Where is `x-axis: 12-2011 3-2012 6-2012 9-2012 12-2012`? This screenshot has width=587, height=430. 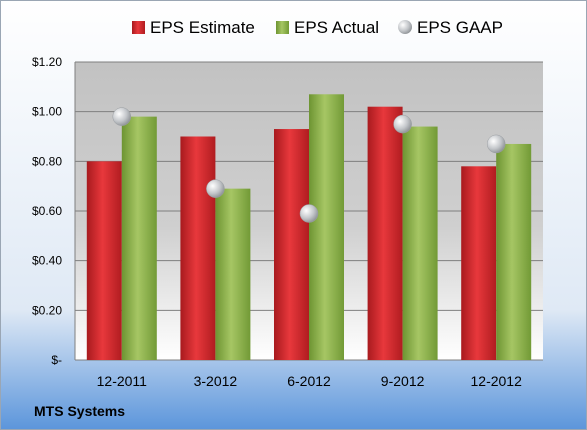 x-axis: 12-2011 3-2012 6-2012 9-2012 12-2012 is located at coordinates (309, 381).